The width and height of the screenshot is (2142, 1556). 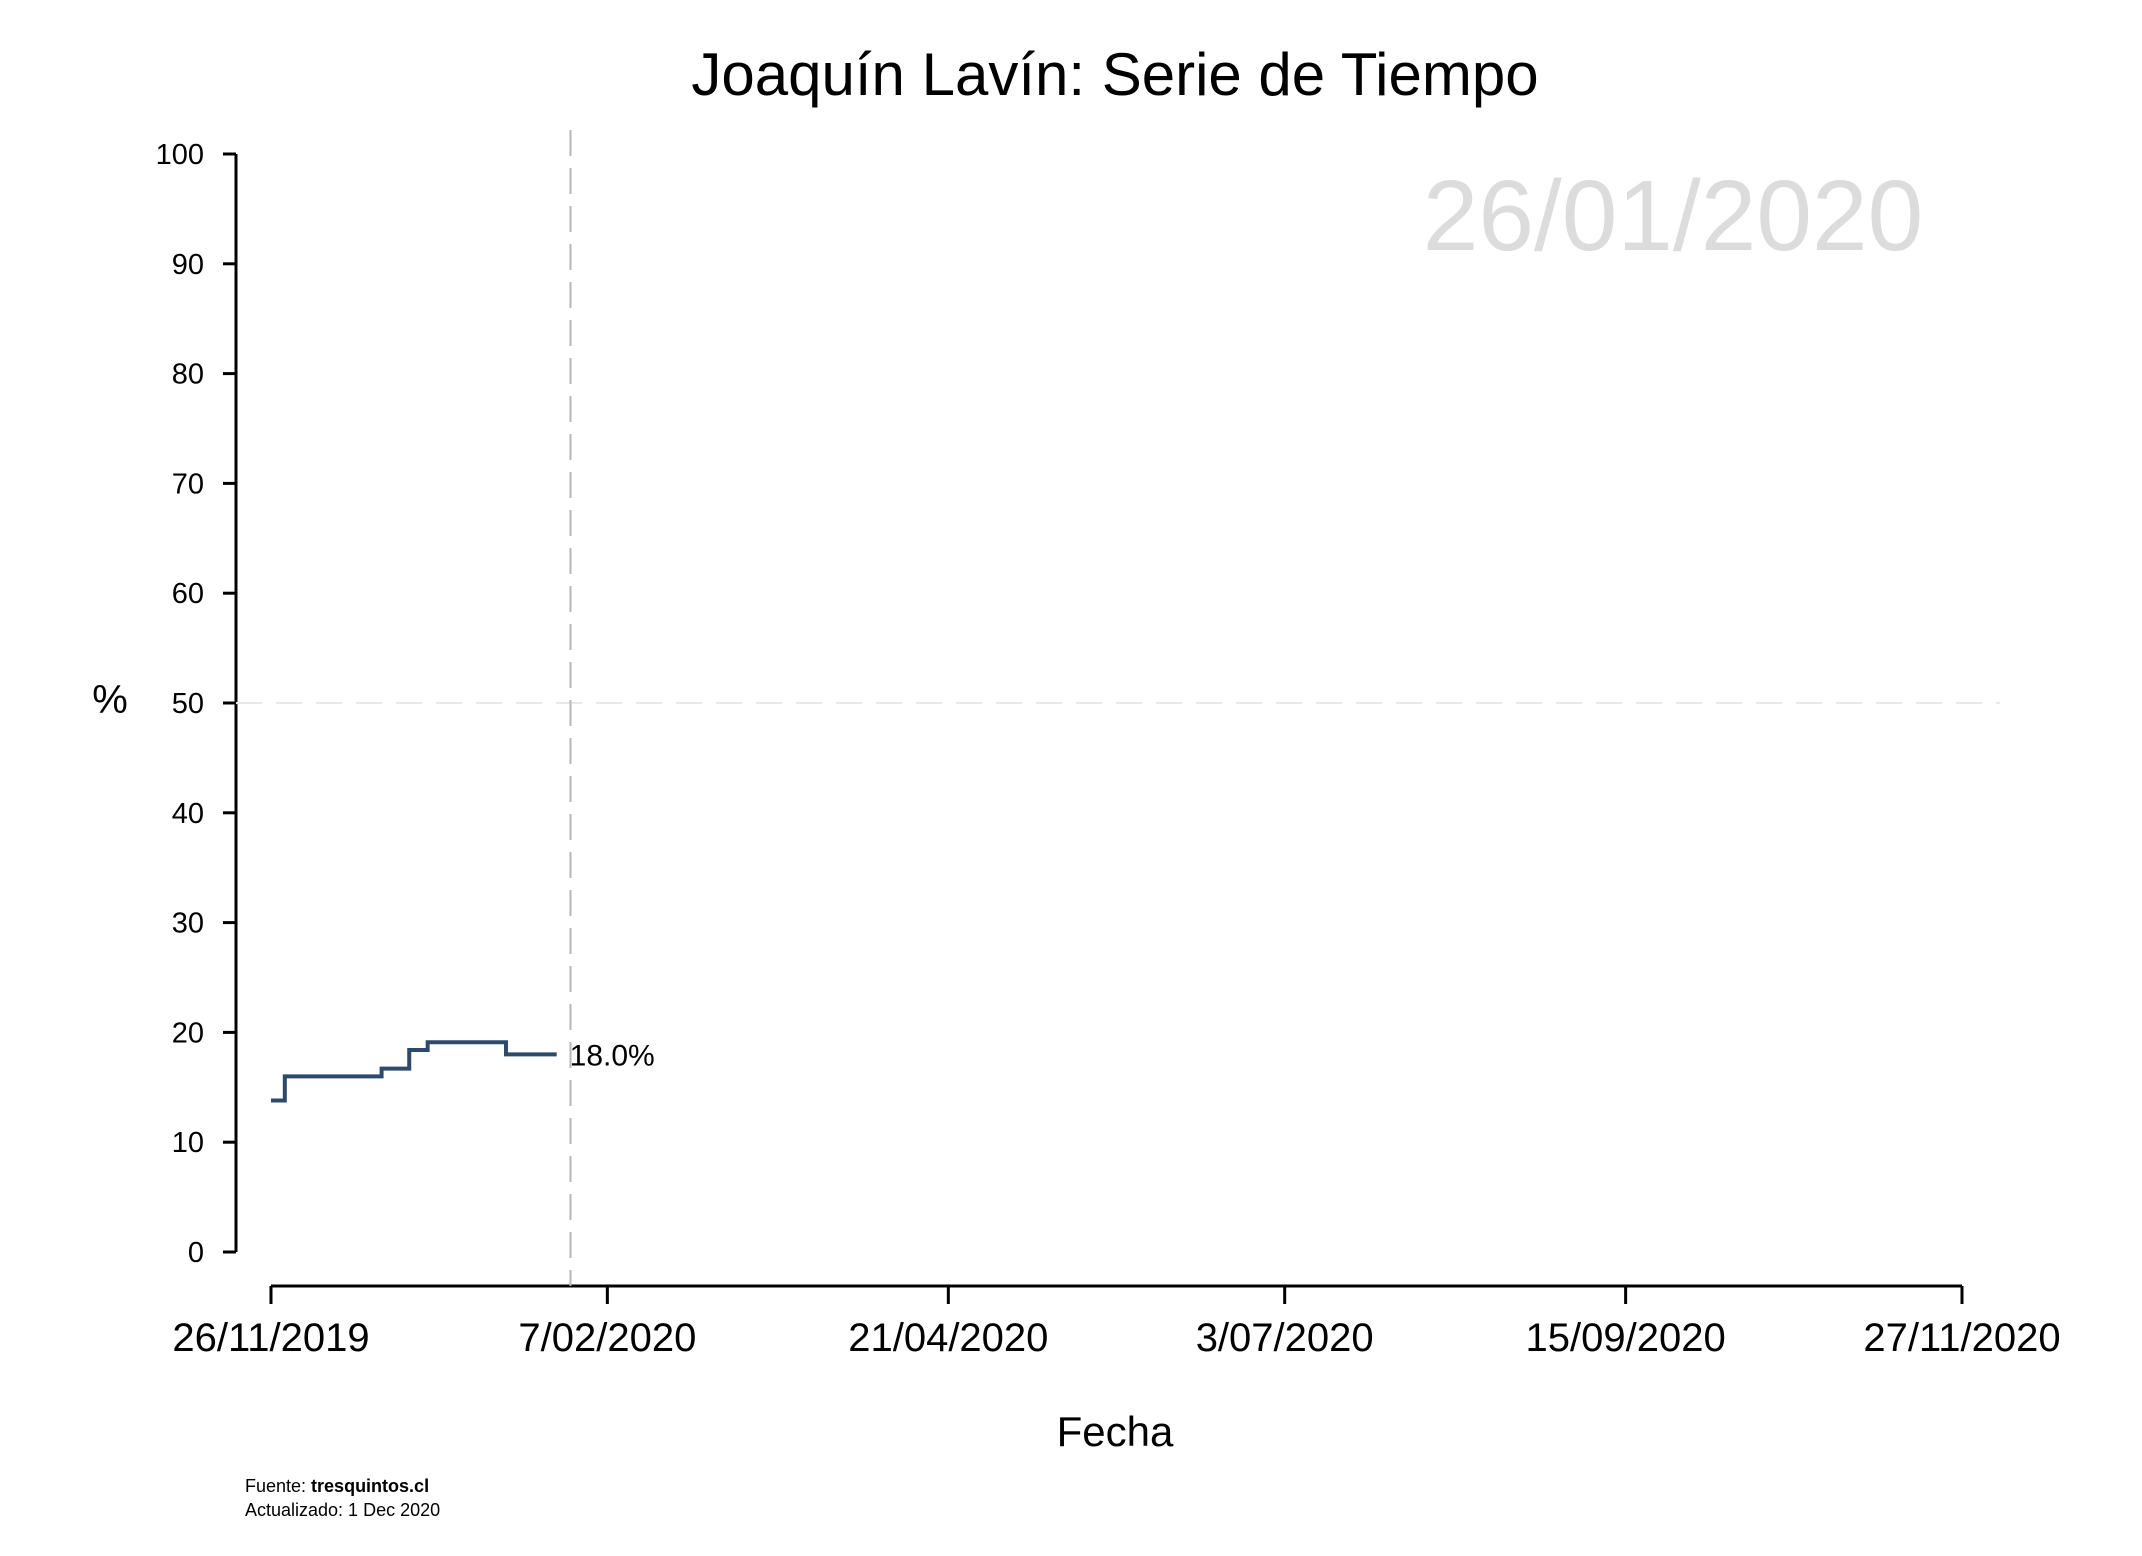 What do you see at coordinates (188, 484) in the screenshot?
I see `y-tick-label: 70` at bounding box center [188, 484].